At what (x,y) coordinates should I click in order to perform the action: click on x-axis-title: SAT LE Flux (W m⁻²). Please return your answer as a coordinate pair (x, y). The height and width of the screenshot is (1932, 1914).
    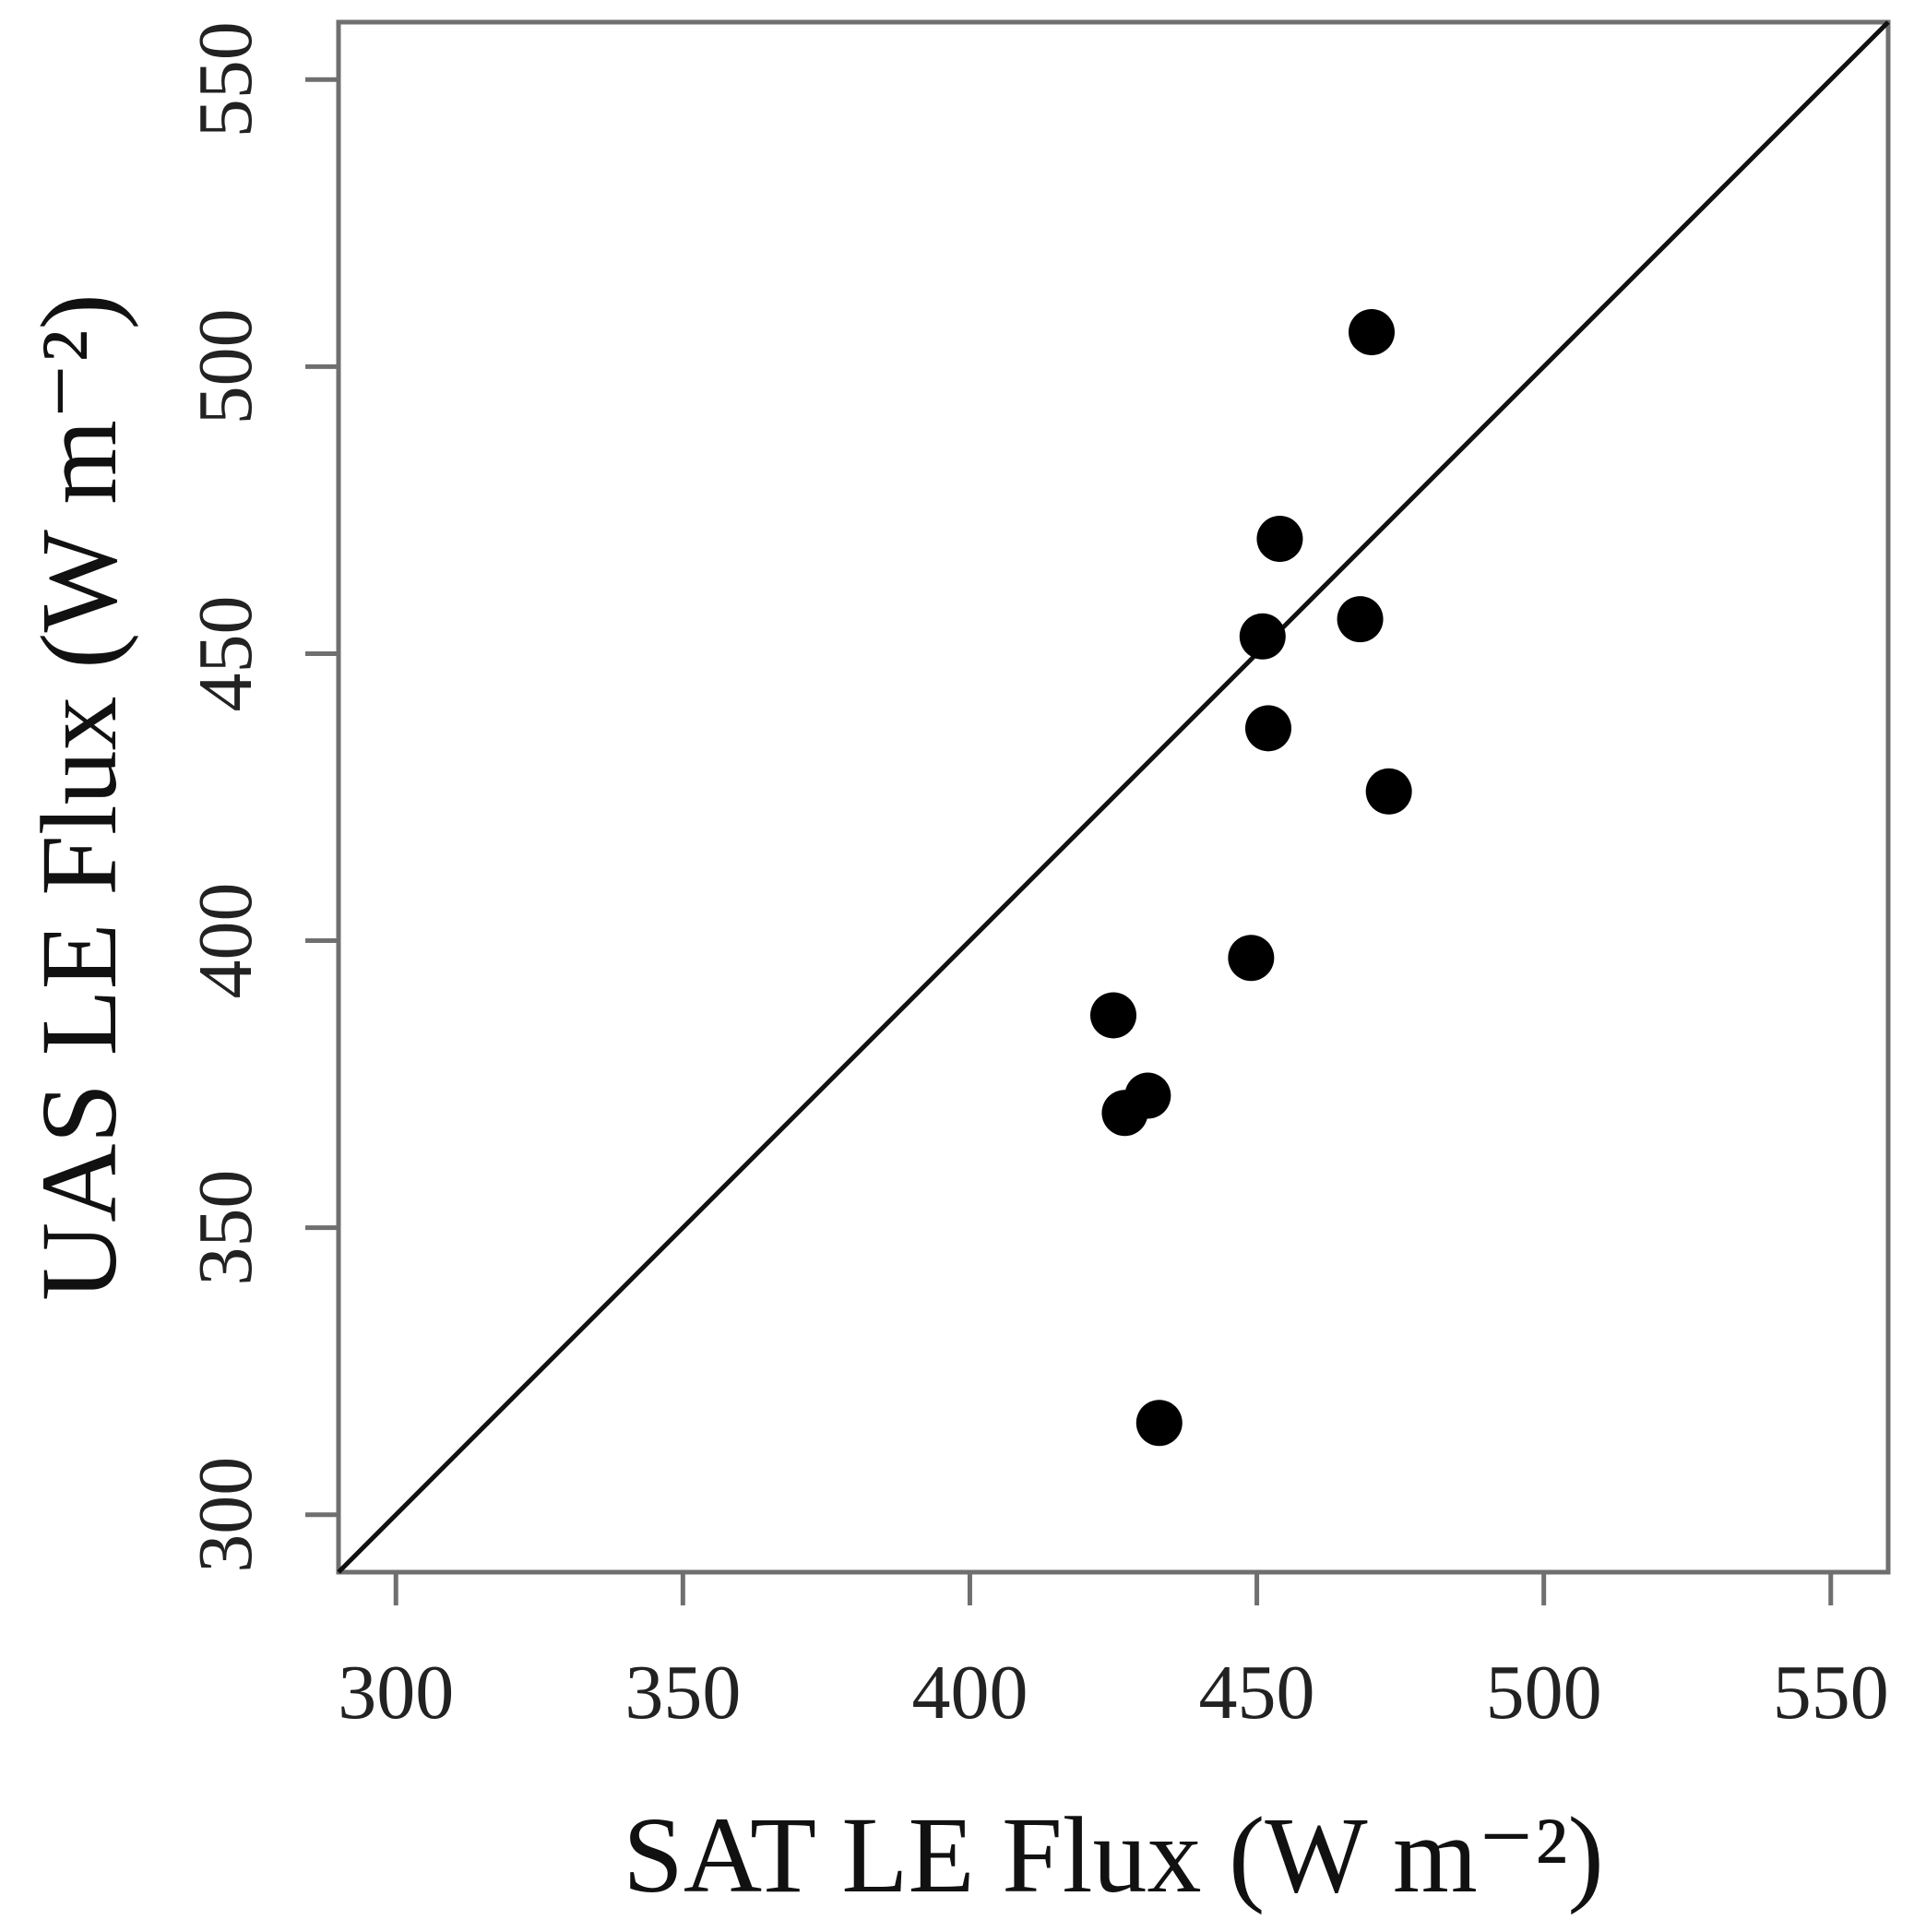
    Looking at the image, I should click on (1113, 1855).